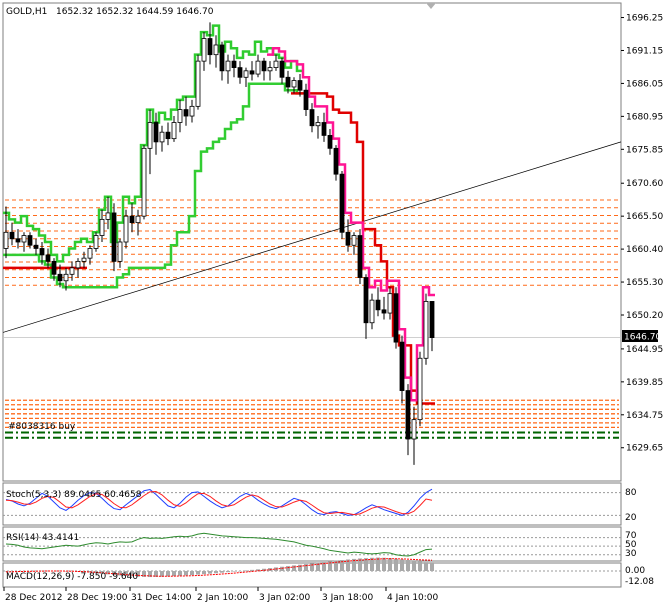  Describe the element at coordinates (644, 51) in the screenshot. I see `price-tick-label: 1691.15` at that location.